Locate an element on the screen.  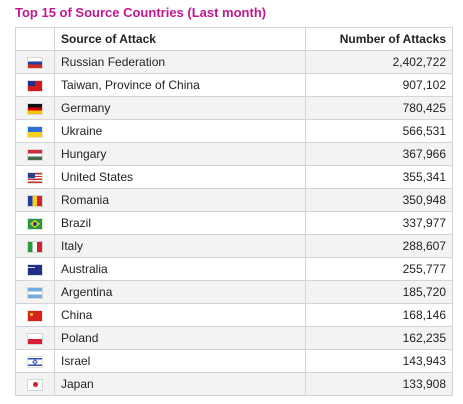
australia-flag-icon is located at coordinates (35, 269).